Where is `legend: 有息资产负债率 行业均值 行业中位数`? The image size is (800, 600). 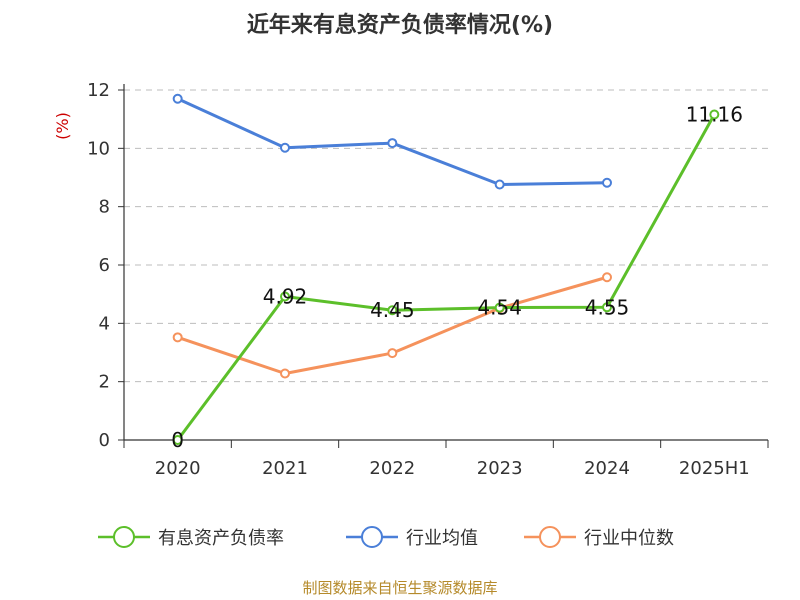
legend: 有息资产负债率 行业均值 行业中位数 is located at coordinates (386, 537).